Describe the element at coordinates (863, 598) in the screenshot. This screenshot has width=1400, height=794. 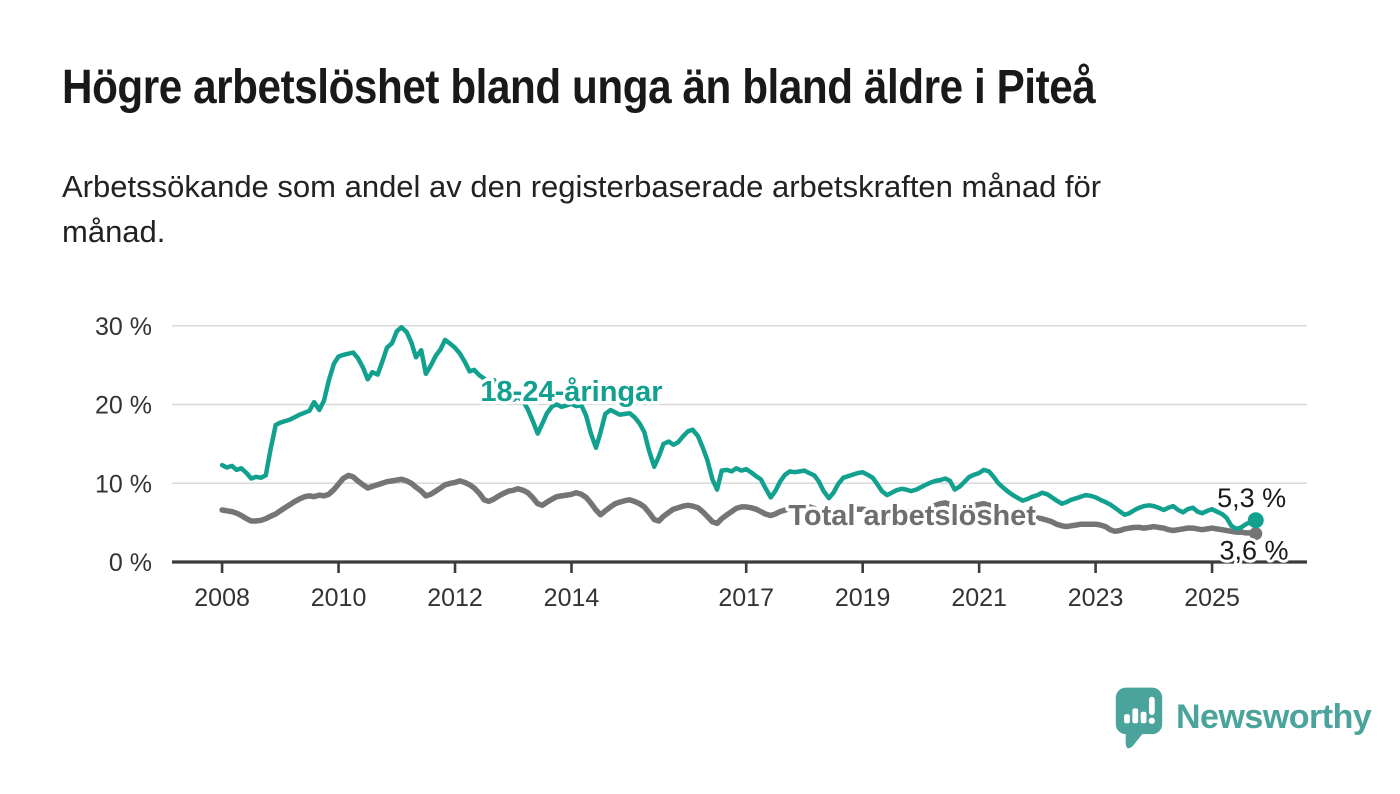
I see `x-tick-label-2019: 2019` at that location.